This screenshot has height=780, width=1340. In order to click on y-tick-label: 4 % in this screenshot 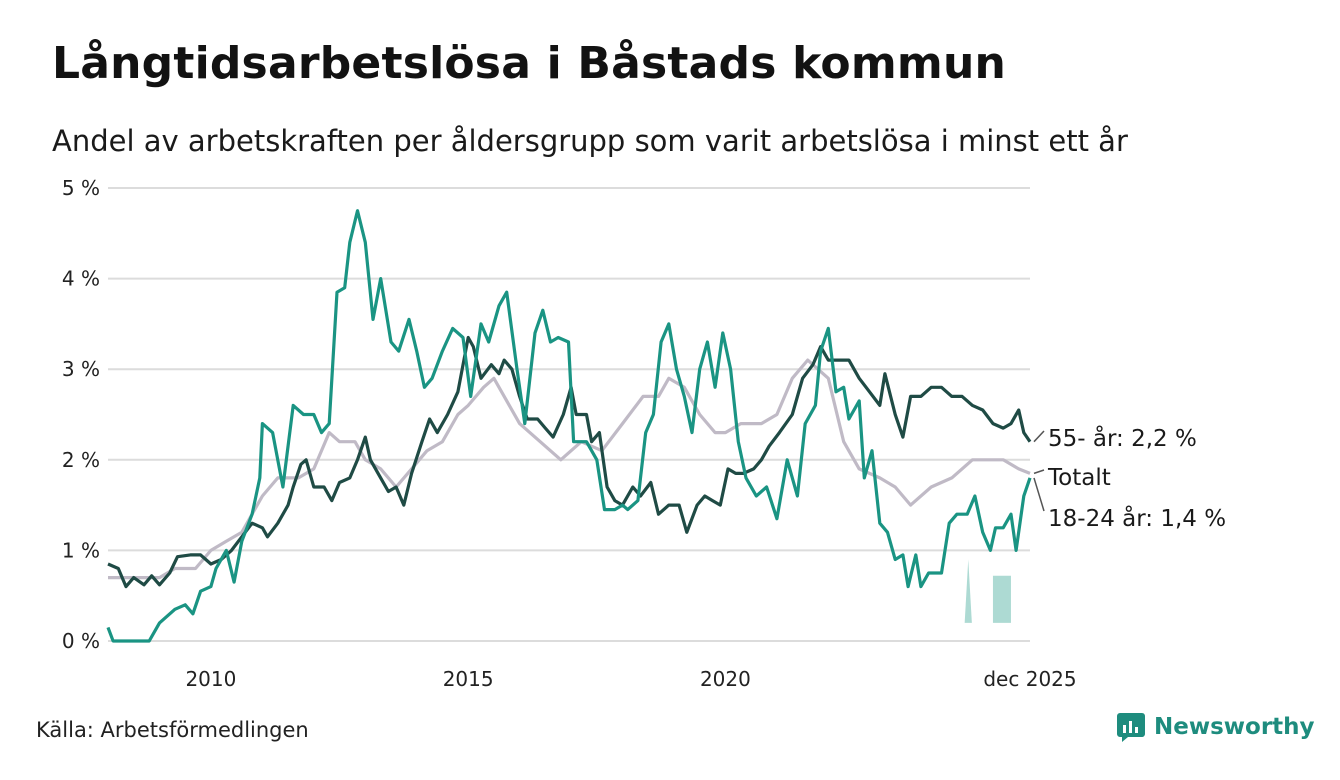, I will do `click(81, 279)`.